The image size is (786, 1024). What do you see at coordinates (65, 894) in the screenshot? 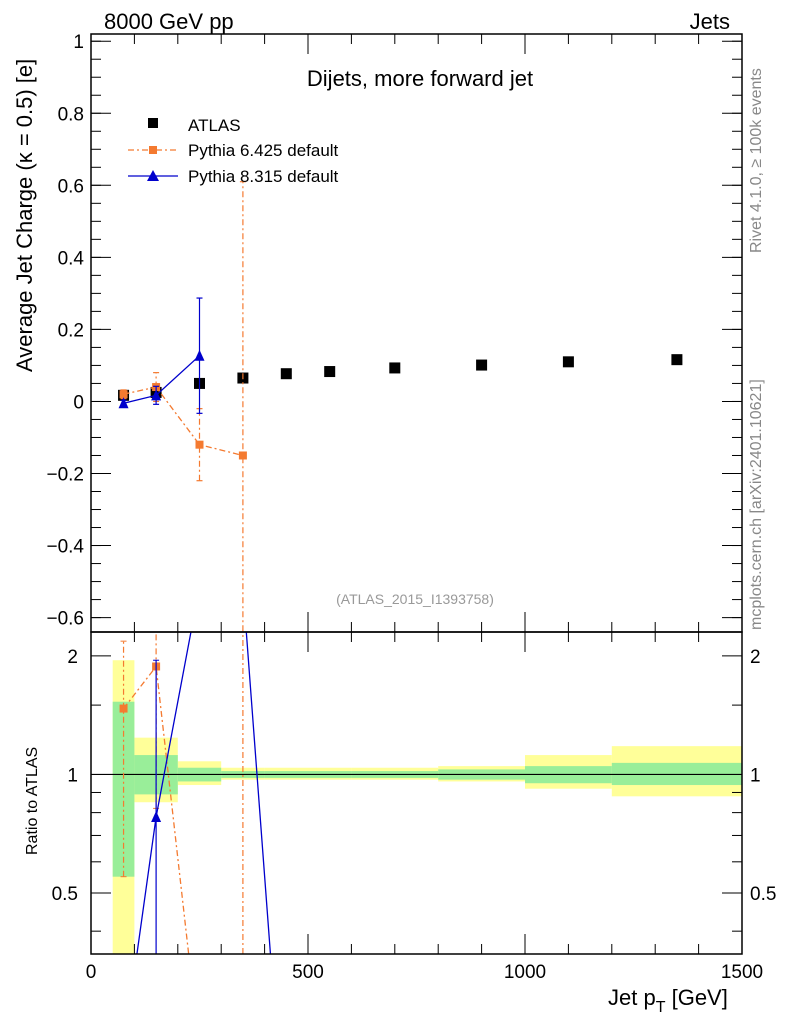
I see `ratio-y-tick-label: 0.5` at bounding box center [65, 894].